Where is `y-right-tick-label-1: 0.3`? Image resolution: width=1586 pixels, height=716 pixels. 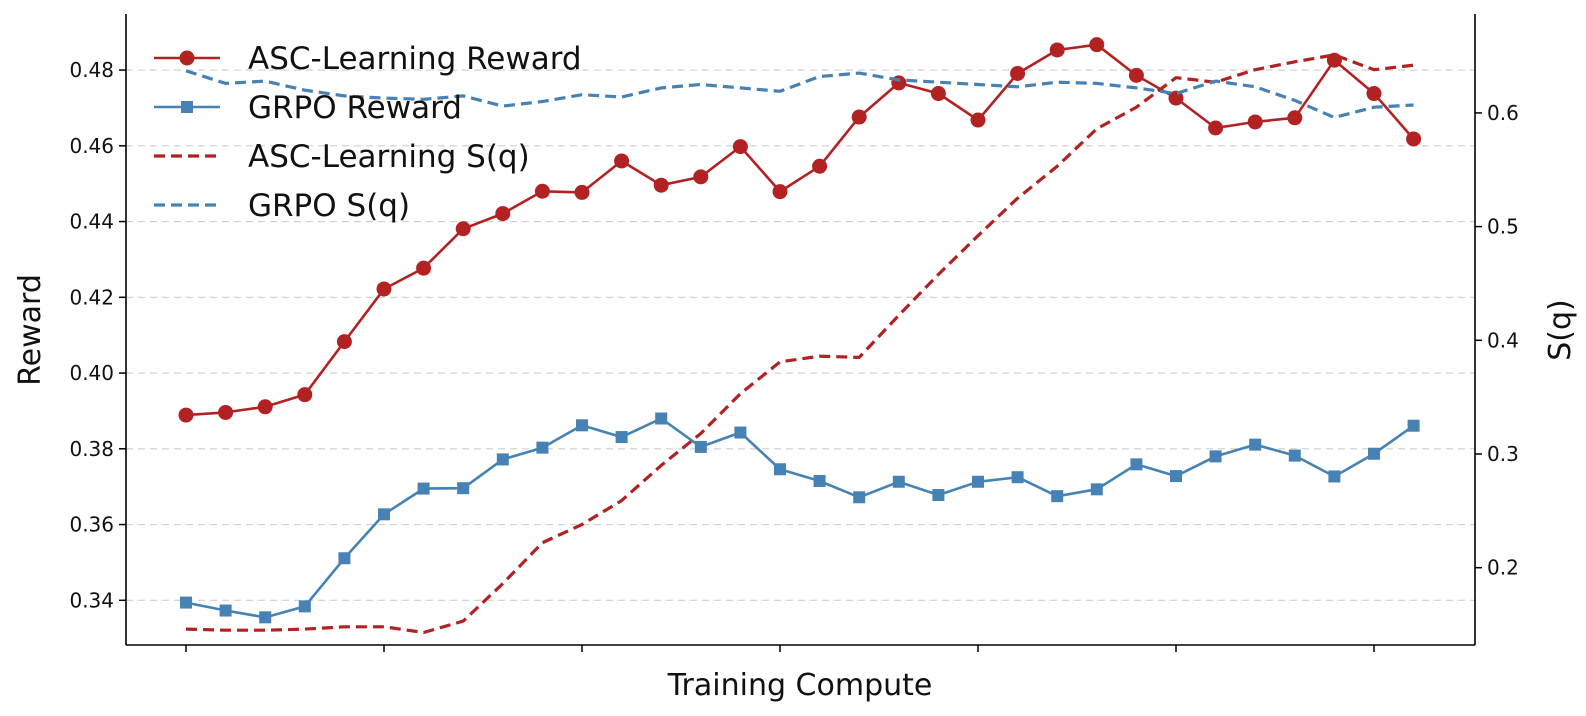
y-right-tick-label-1: 0.3 is located at coordinates (1503, 454).